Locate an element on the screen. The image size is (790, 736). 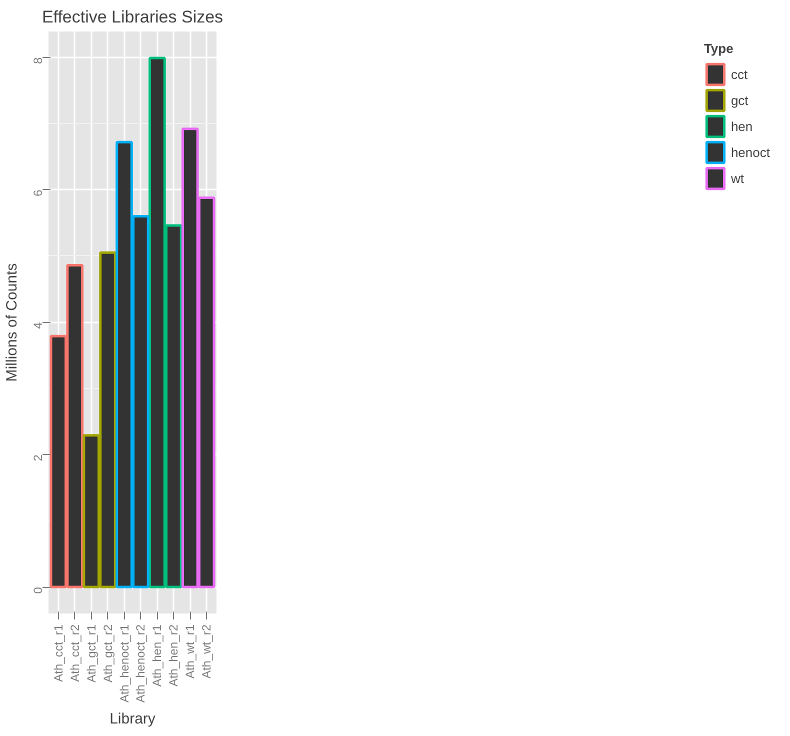
legend-label: henoct is located at coordinates (750, 152).